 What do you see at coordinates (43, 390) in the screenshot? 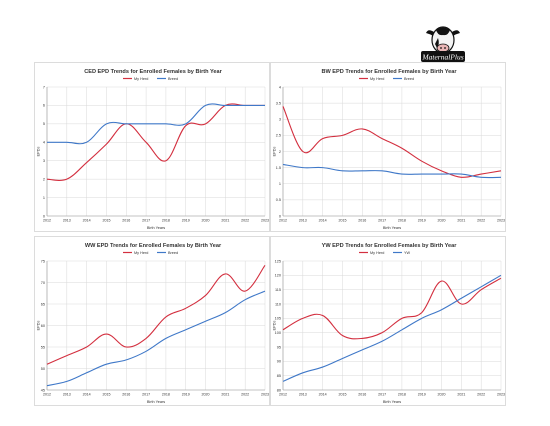
I see `y-tick-label: 45` at bounding box center [43, 390].